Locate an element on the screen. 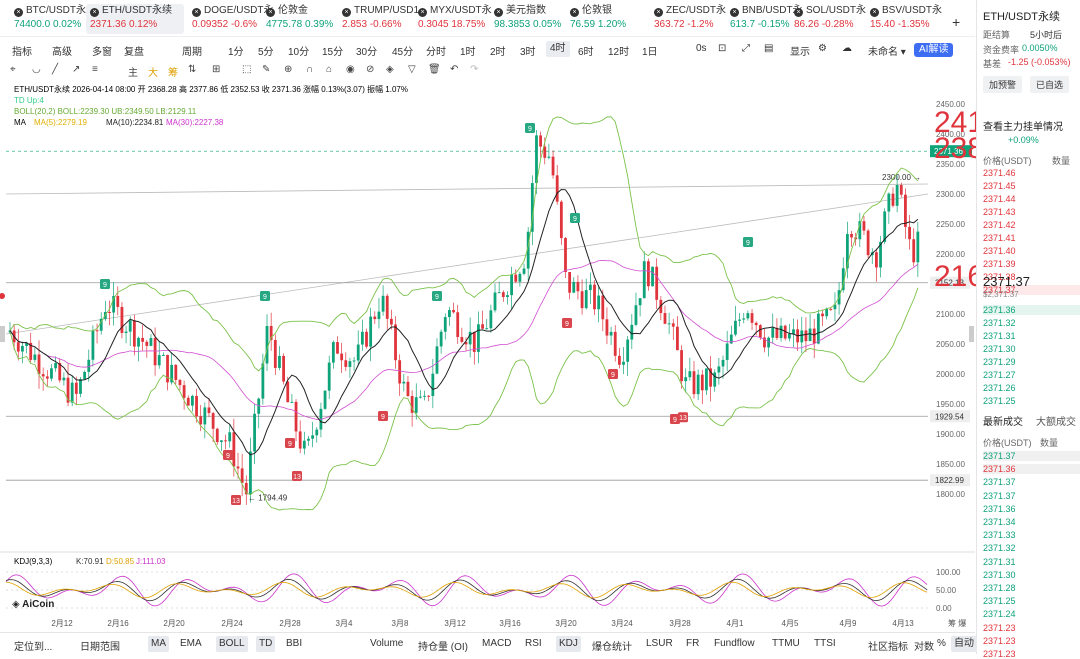  bid-row: 2371.30 is located at coordinates (999, 349).